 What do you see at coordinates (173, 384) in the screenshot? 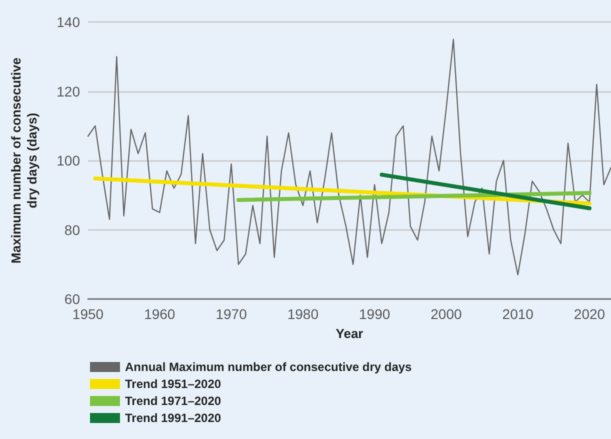
I see `legend-label: Trend 1951–2020` at bounding box center [173, 384].